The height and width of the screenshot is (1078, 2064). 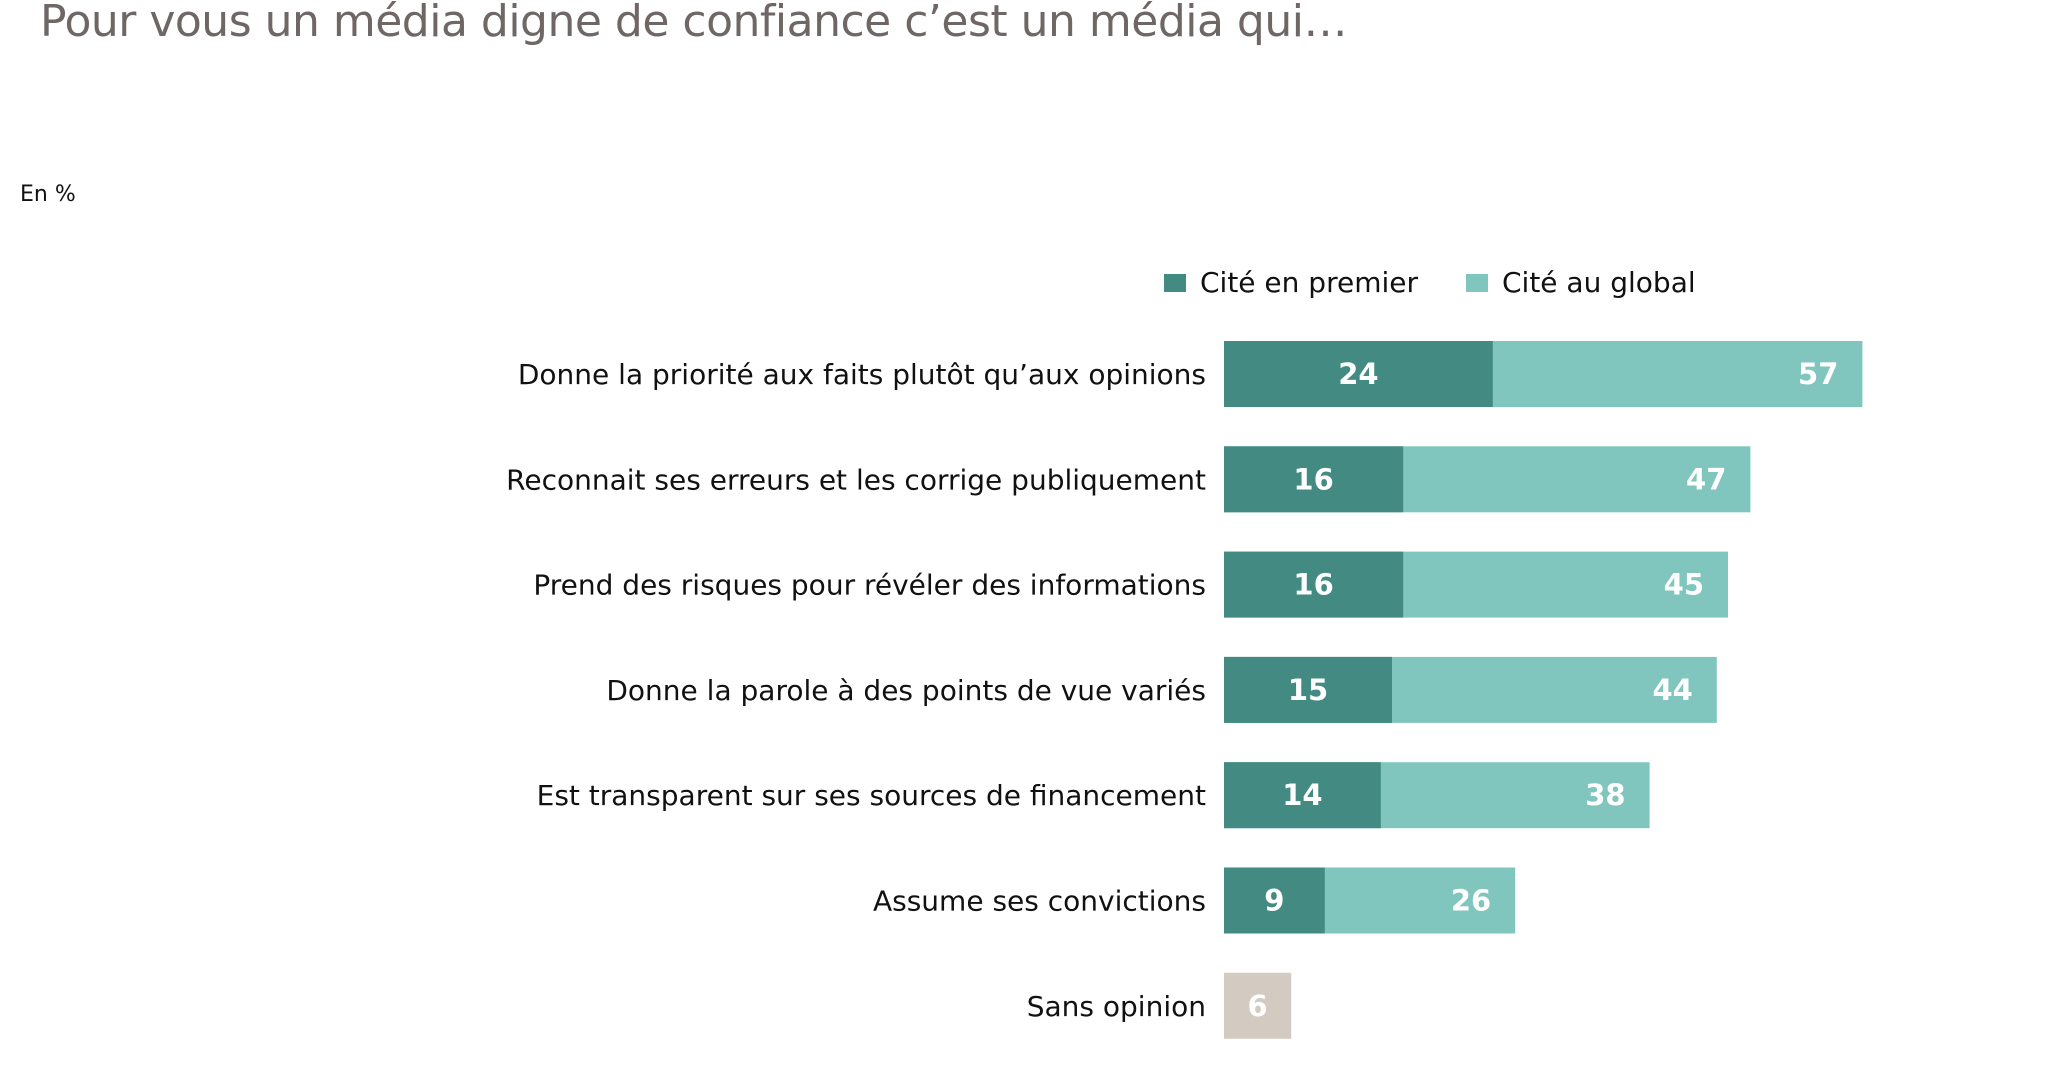 I want to click on legend-label-first: Cité en premier, so click(x=1309, y=282).